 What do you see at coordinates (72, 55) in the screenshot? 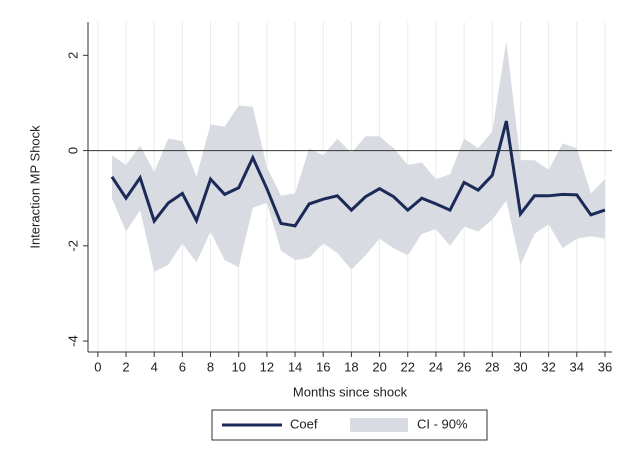
I see `y-tick-label: 2` at bounding box center [72, 55].